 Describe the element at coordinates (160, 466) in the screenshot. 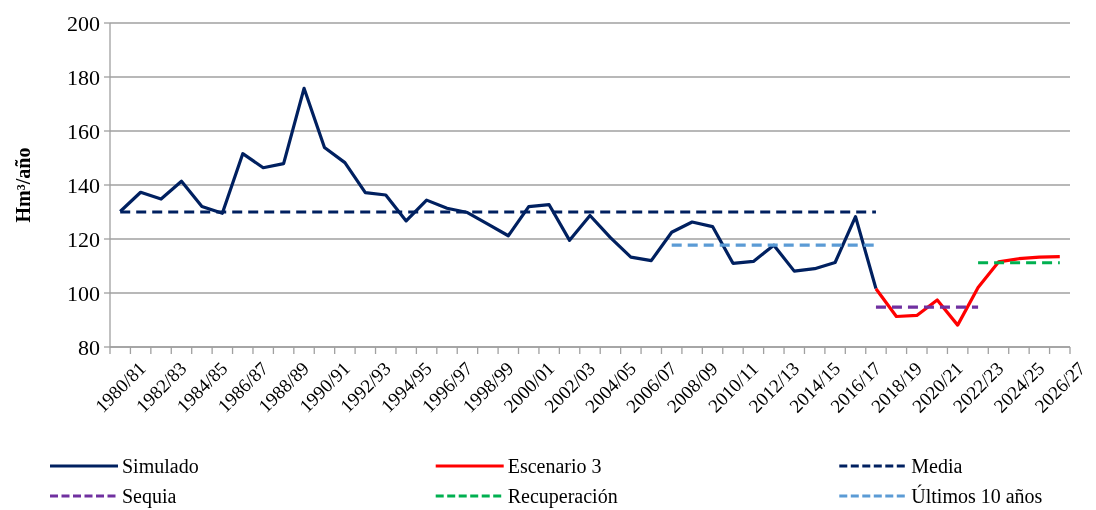

I see `legend-label: Simulado` at that location.